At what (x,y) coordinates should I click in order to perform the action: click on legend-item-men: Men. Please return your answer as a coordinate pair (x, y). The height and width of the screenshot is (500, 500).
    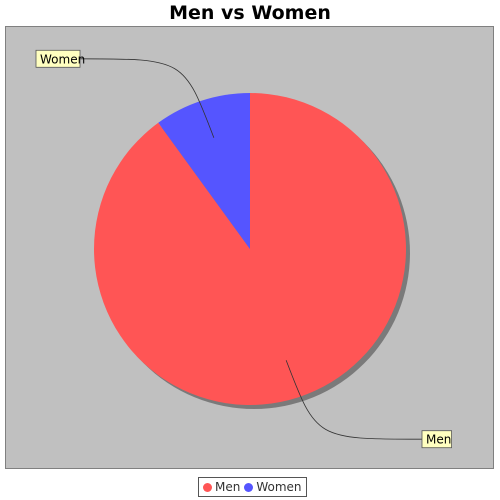
    Looking at the image, I should click on (221, 487).